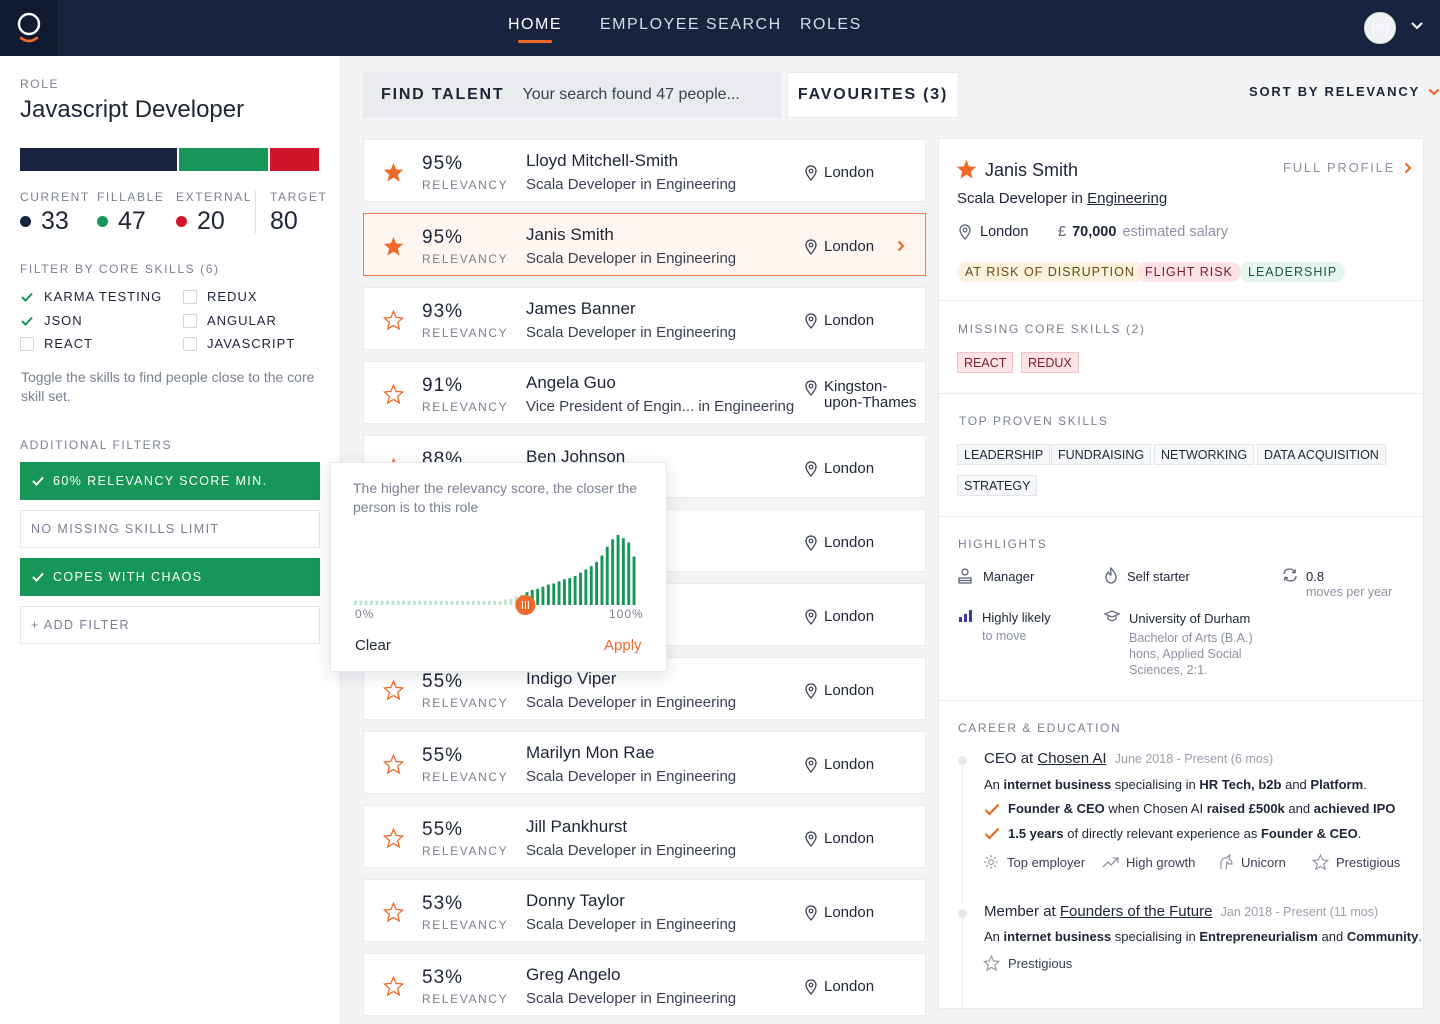  What do you see at coordinates (691, 24) in the screenshot?
I see `nav-employee-search: EMPLOYEE SEARCH` at bounding box center [691, 24].